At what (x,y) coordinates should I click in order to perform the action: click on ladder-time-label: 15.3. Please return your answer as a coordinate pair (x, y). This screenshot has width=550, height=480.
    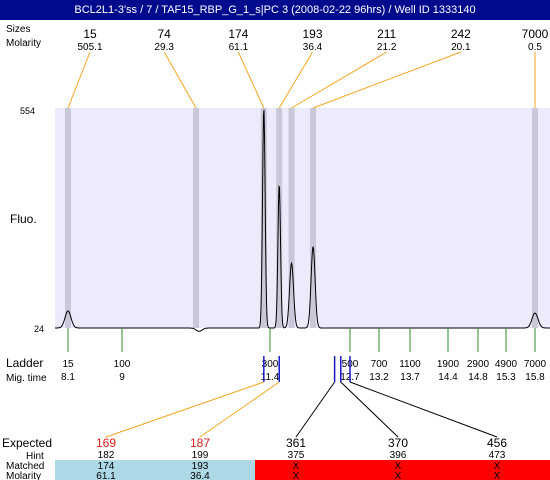
    Looking at the image, I should click on (506, 377).